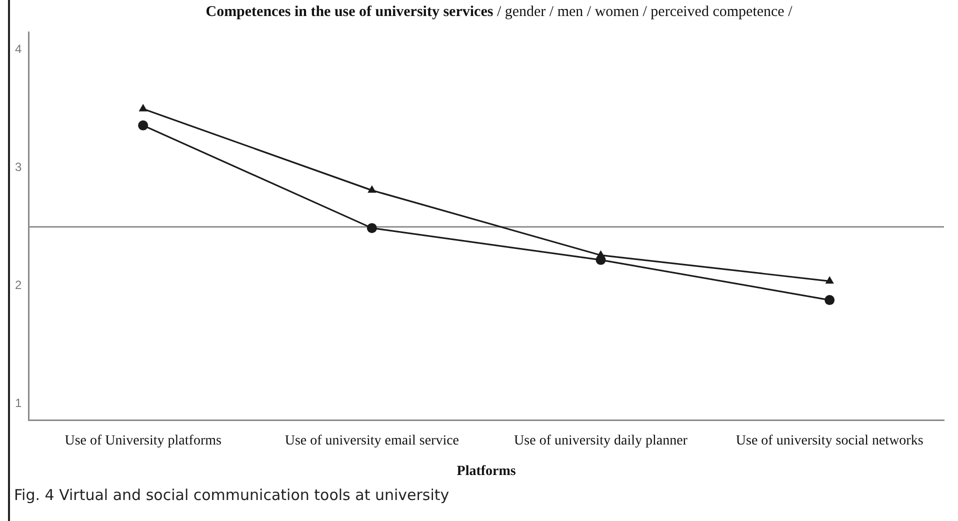 The width and height of the screenshot is (958, 521). I want to click on x-tick-label: Use of university email service, so click(372, 440).